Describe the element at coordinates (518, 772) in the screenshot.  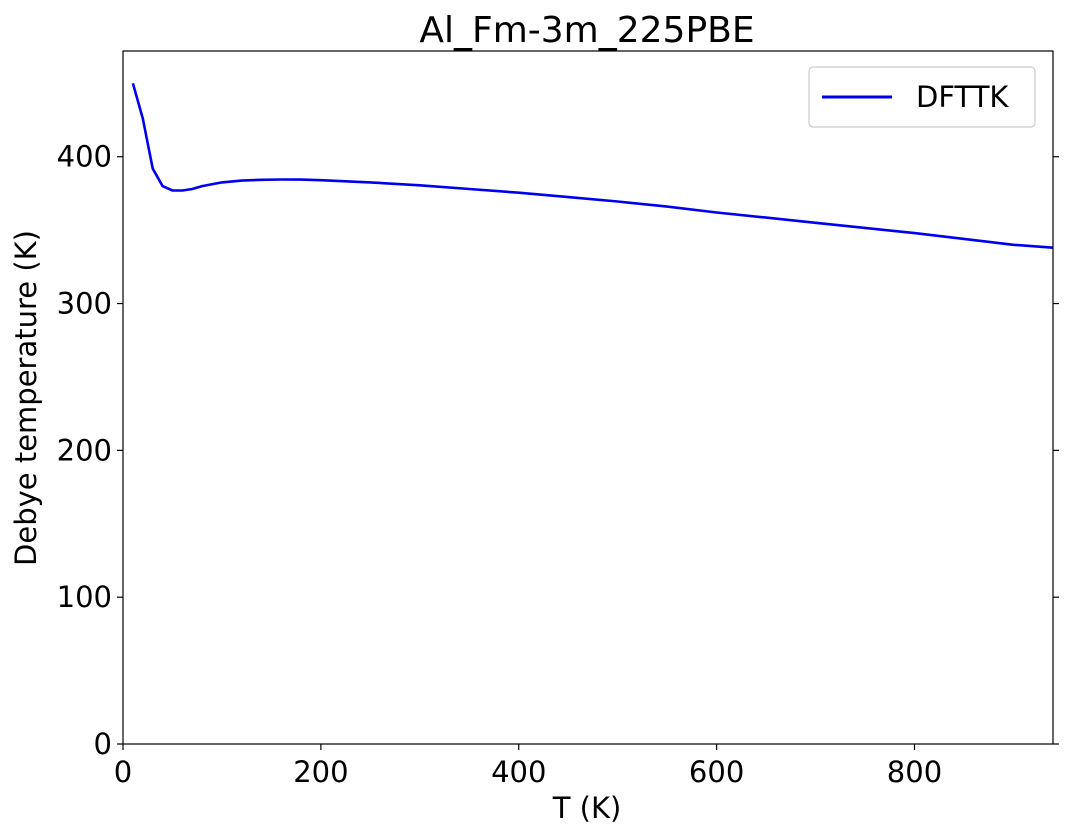
I see `x-tick-label: 400` at that location.